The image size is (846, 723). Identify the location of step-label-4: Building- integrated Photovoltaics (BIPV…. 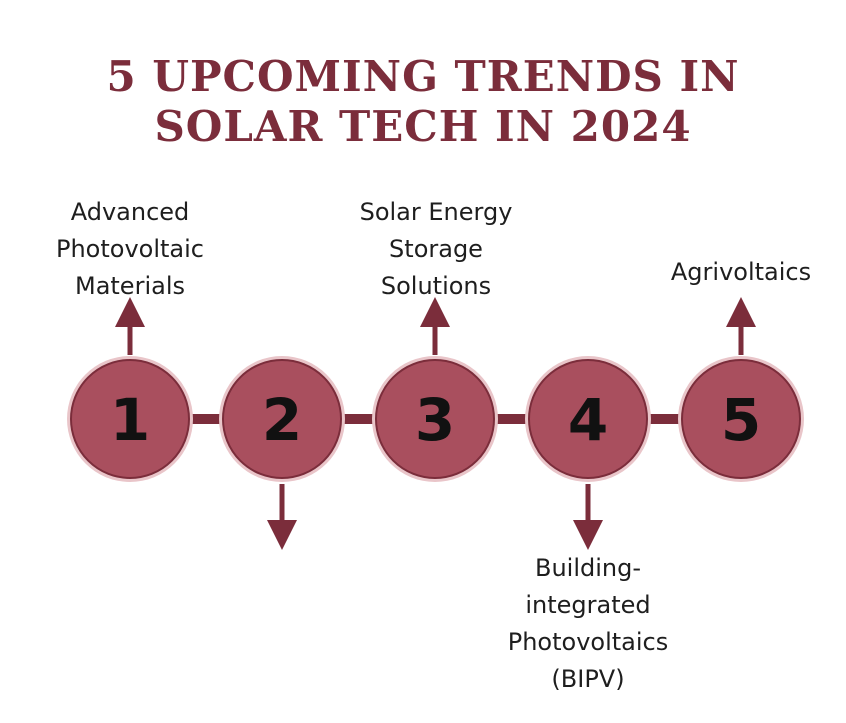
(588, 624).